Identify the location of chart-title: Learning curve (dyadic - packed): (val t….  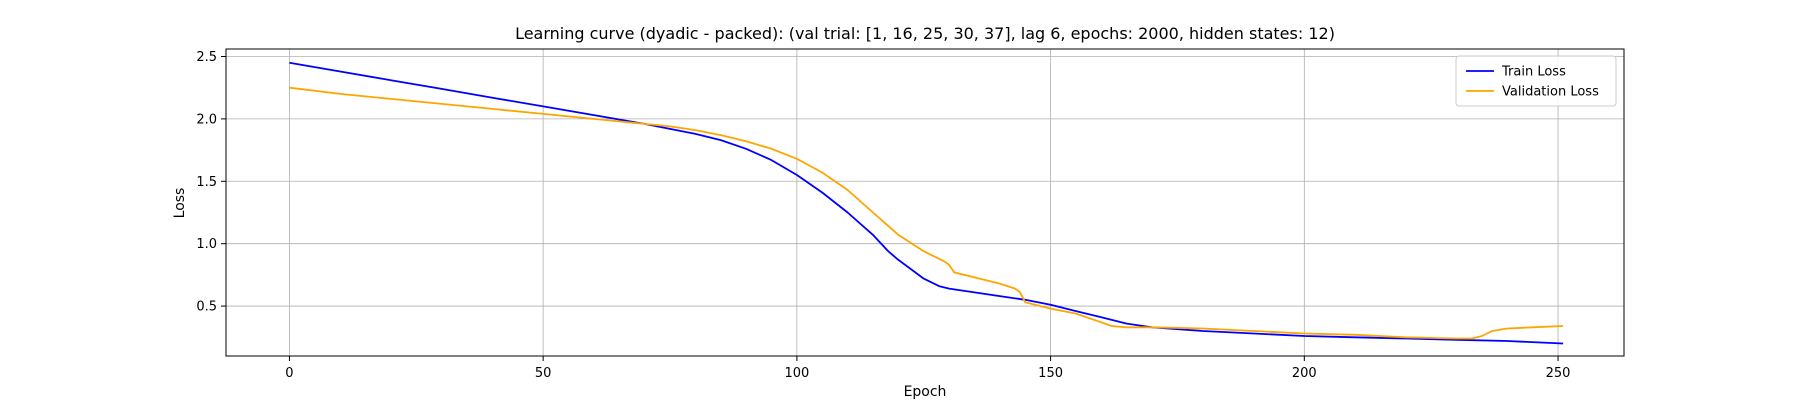
(925, 33).